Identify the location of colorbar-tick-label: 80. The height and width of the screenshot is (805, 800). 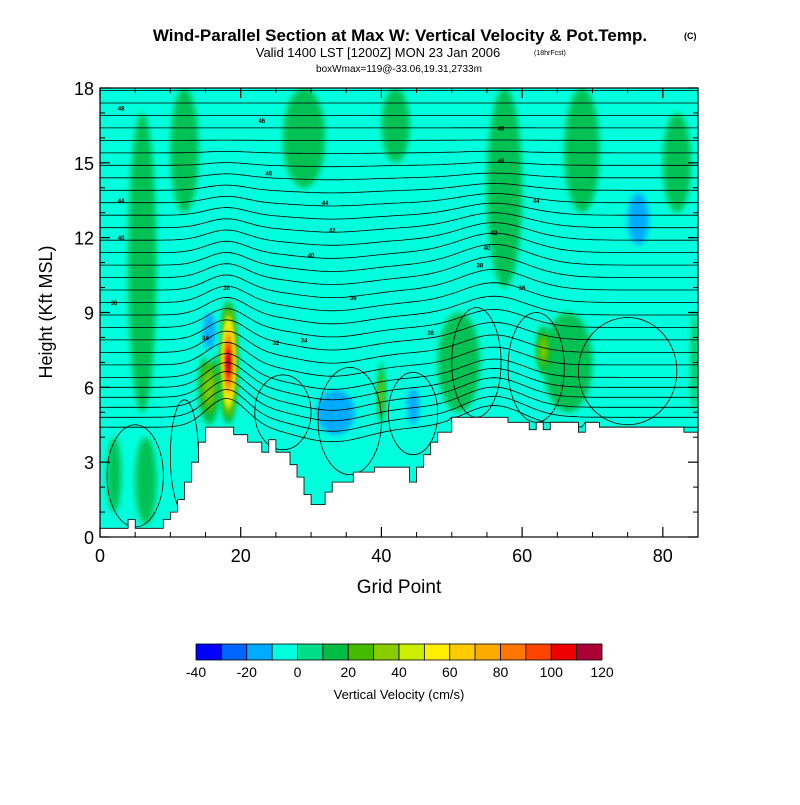
(501, 672).